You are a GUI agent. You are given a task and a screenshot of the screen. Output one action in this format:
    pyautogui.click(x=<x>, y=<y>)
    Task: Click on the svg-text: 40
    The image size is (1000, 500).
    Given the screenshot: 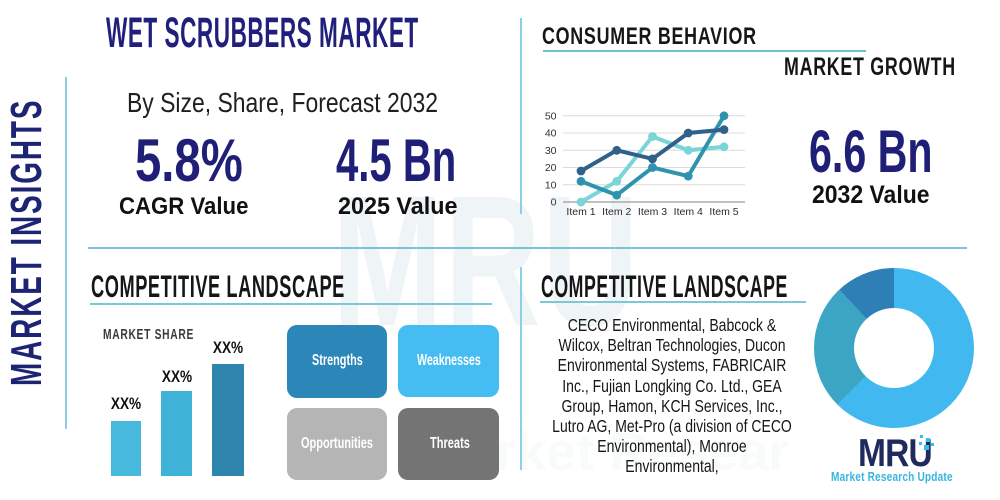 What is the action you would take?
    pyautogui.click(x=551, y=134)
    